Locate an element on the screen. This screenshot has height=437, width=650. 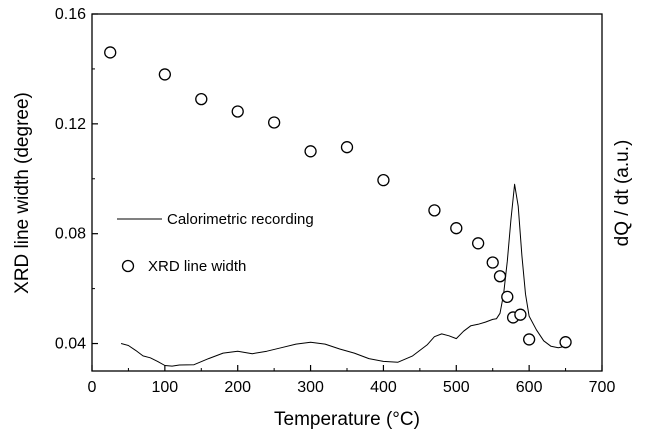
x-axis-label: Temperature (°C) is located at coordinates (347, 419).